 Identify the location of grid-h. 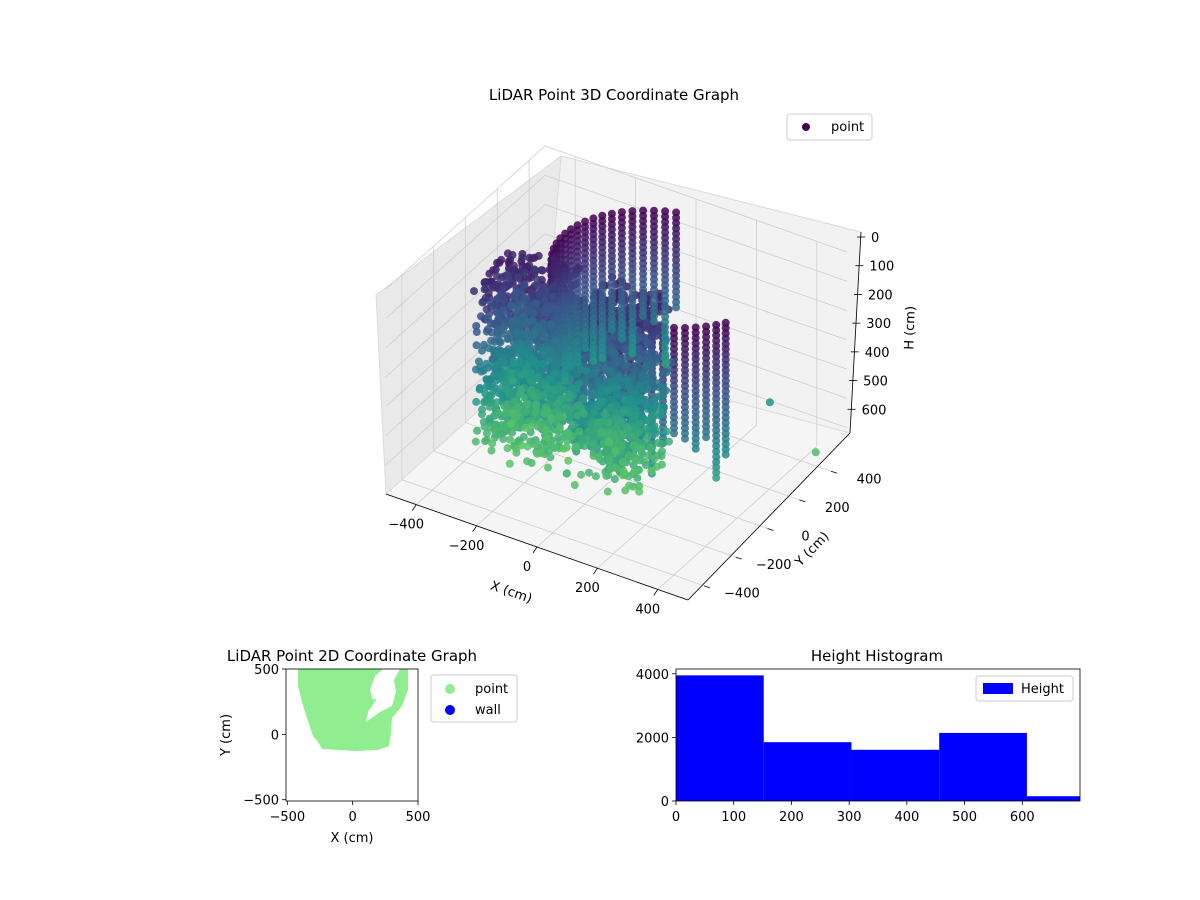
(616, 334).